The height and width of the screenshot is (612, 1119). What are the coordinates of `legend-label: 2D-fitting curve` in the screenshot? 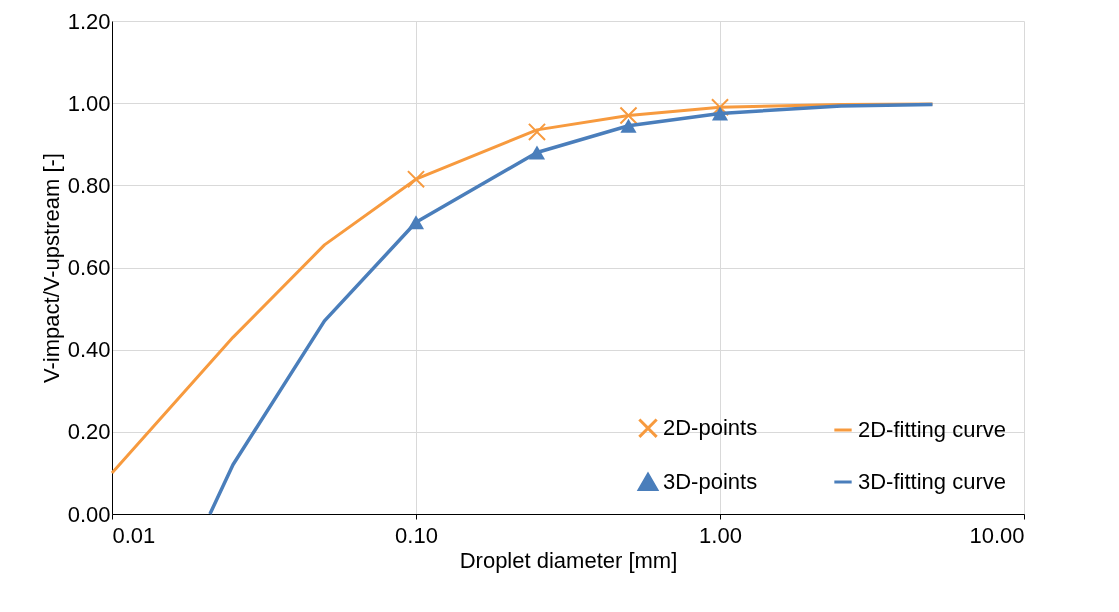 It's located at (932, 429).